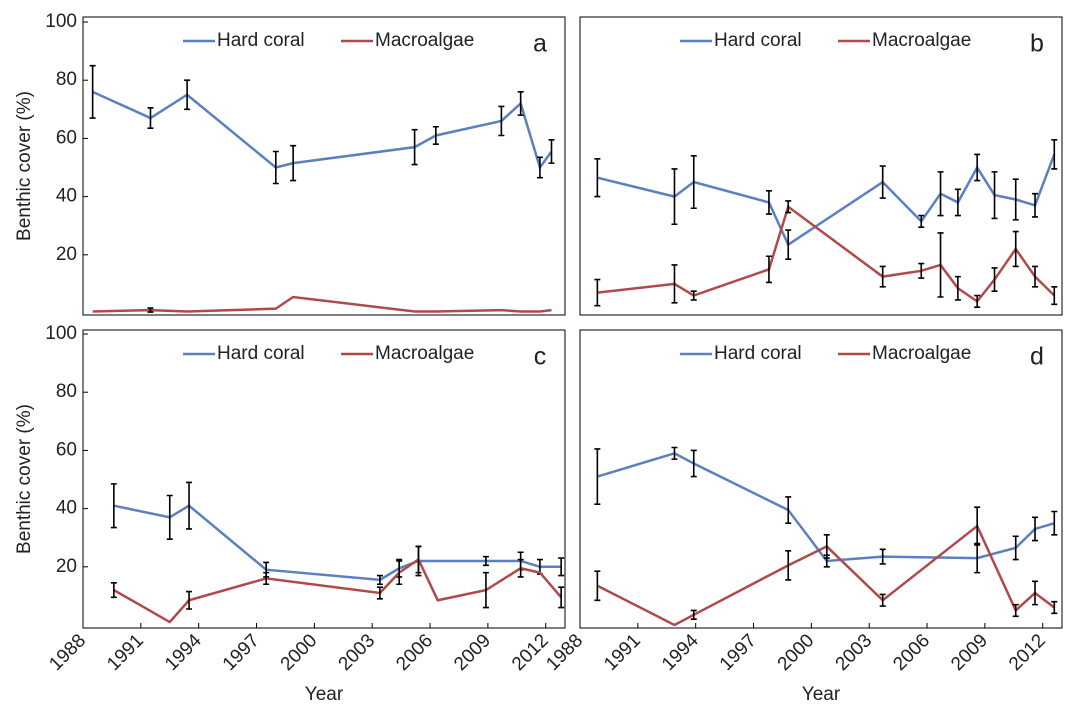  Describe the element at coordinates (324, 694) in the screenshot. I see `x-axis-label: Year` at that location.